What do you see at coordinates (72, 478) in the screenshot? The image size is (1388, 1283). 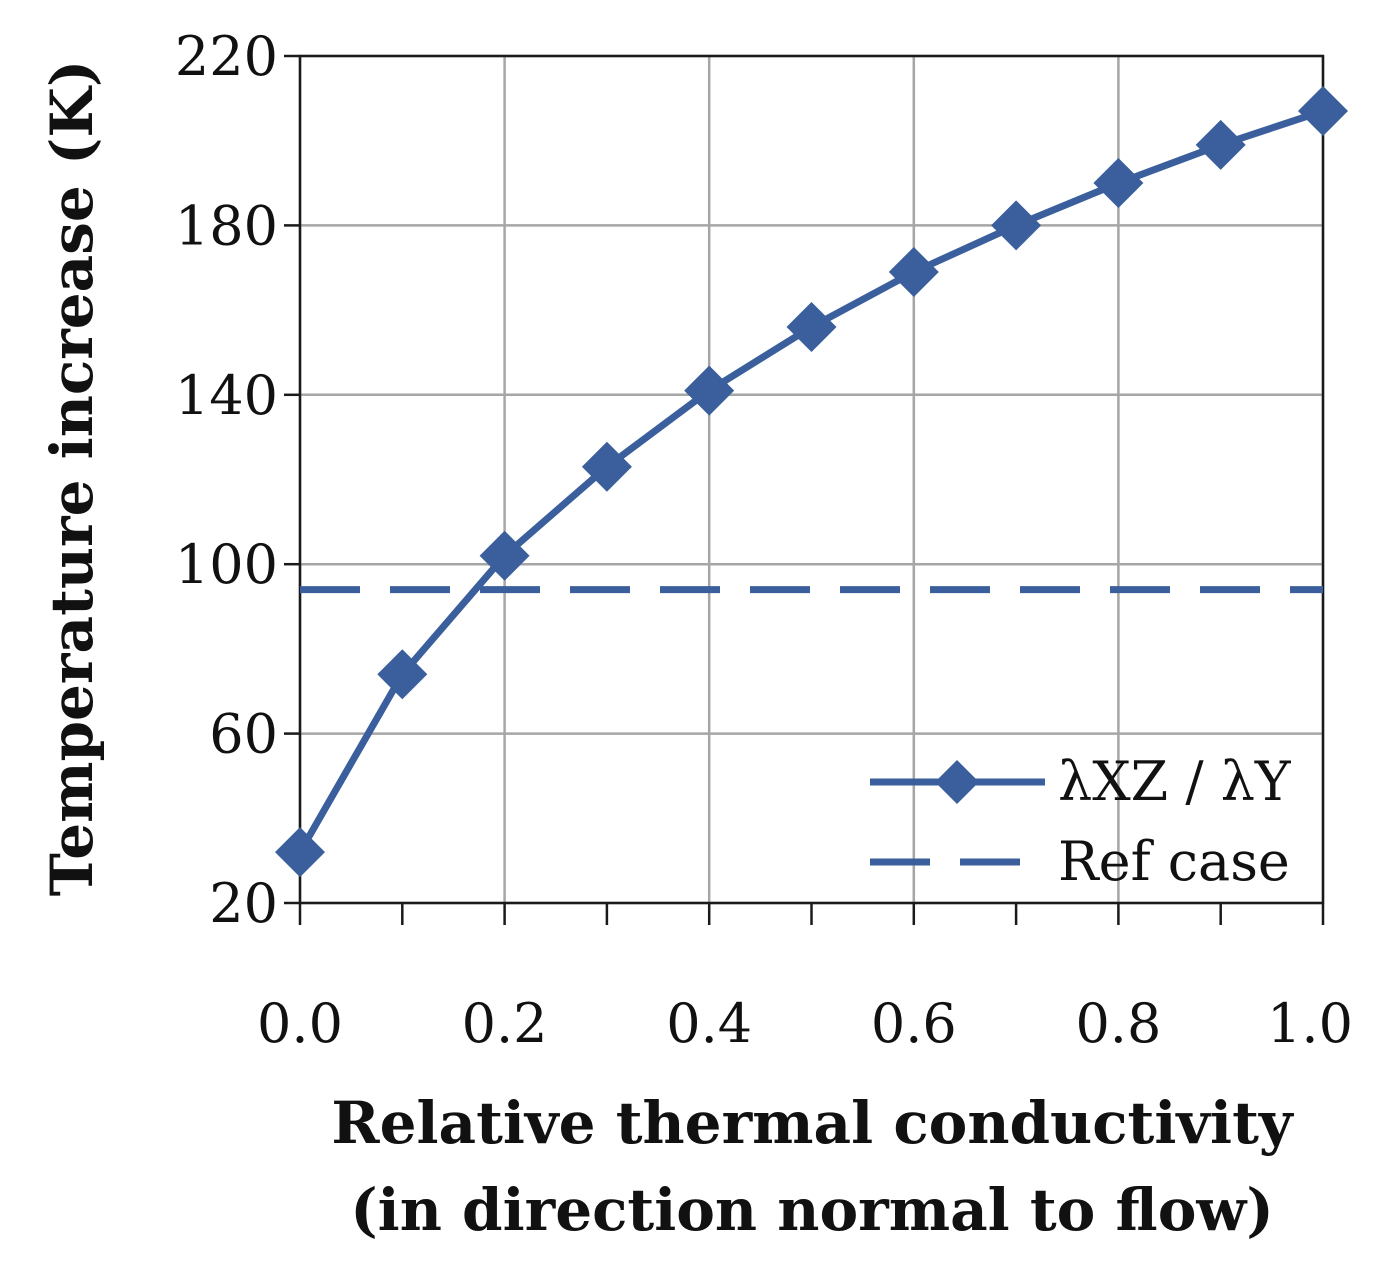 I see `y-axis-title: Temperature increase (K)` at bounding box center [72, 478].